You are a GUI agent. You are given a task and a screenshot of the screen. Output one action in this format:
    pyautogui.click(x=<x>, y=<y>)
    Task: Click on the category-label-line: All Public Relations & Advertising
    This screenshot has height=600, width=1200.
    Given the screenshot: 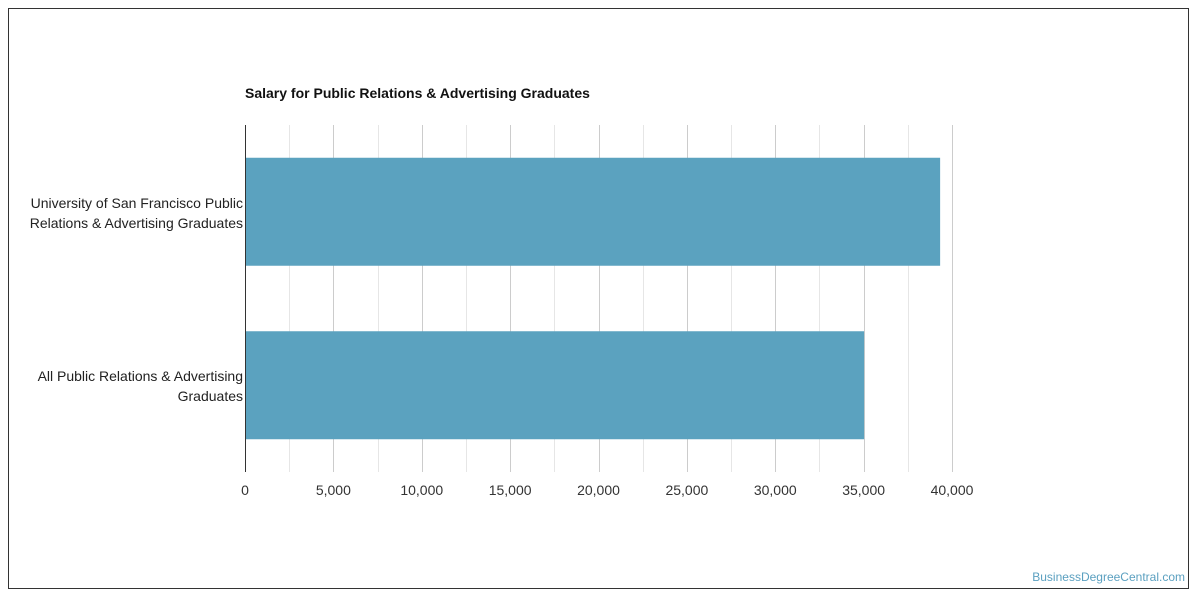 What is the action you would take?
    pyautogui.click(x=140, y=376)
    